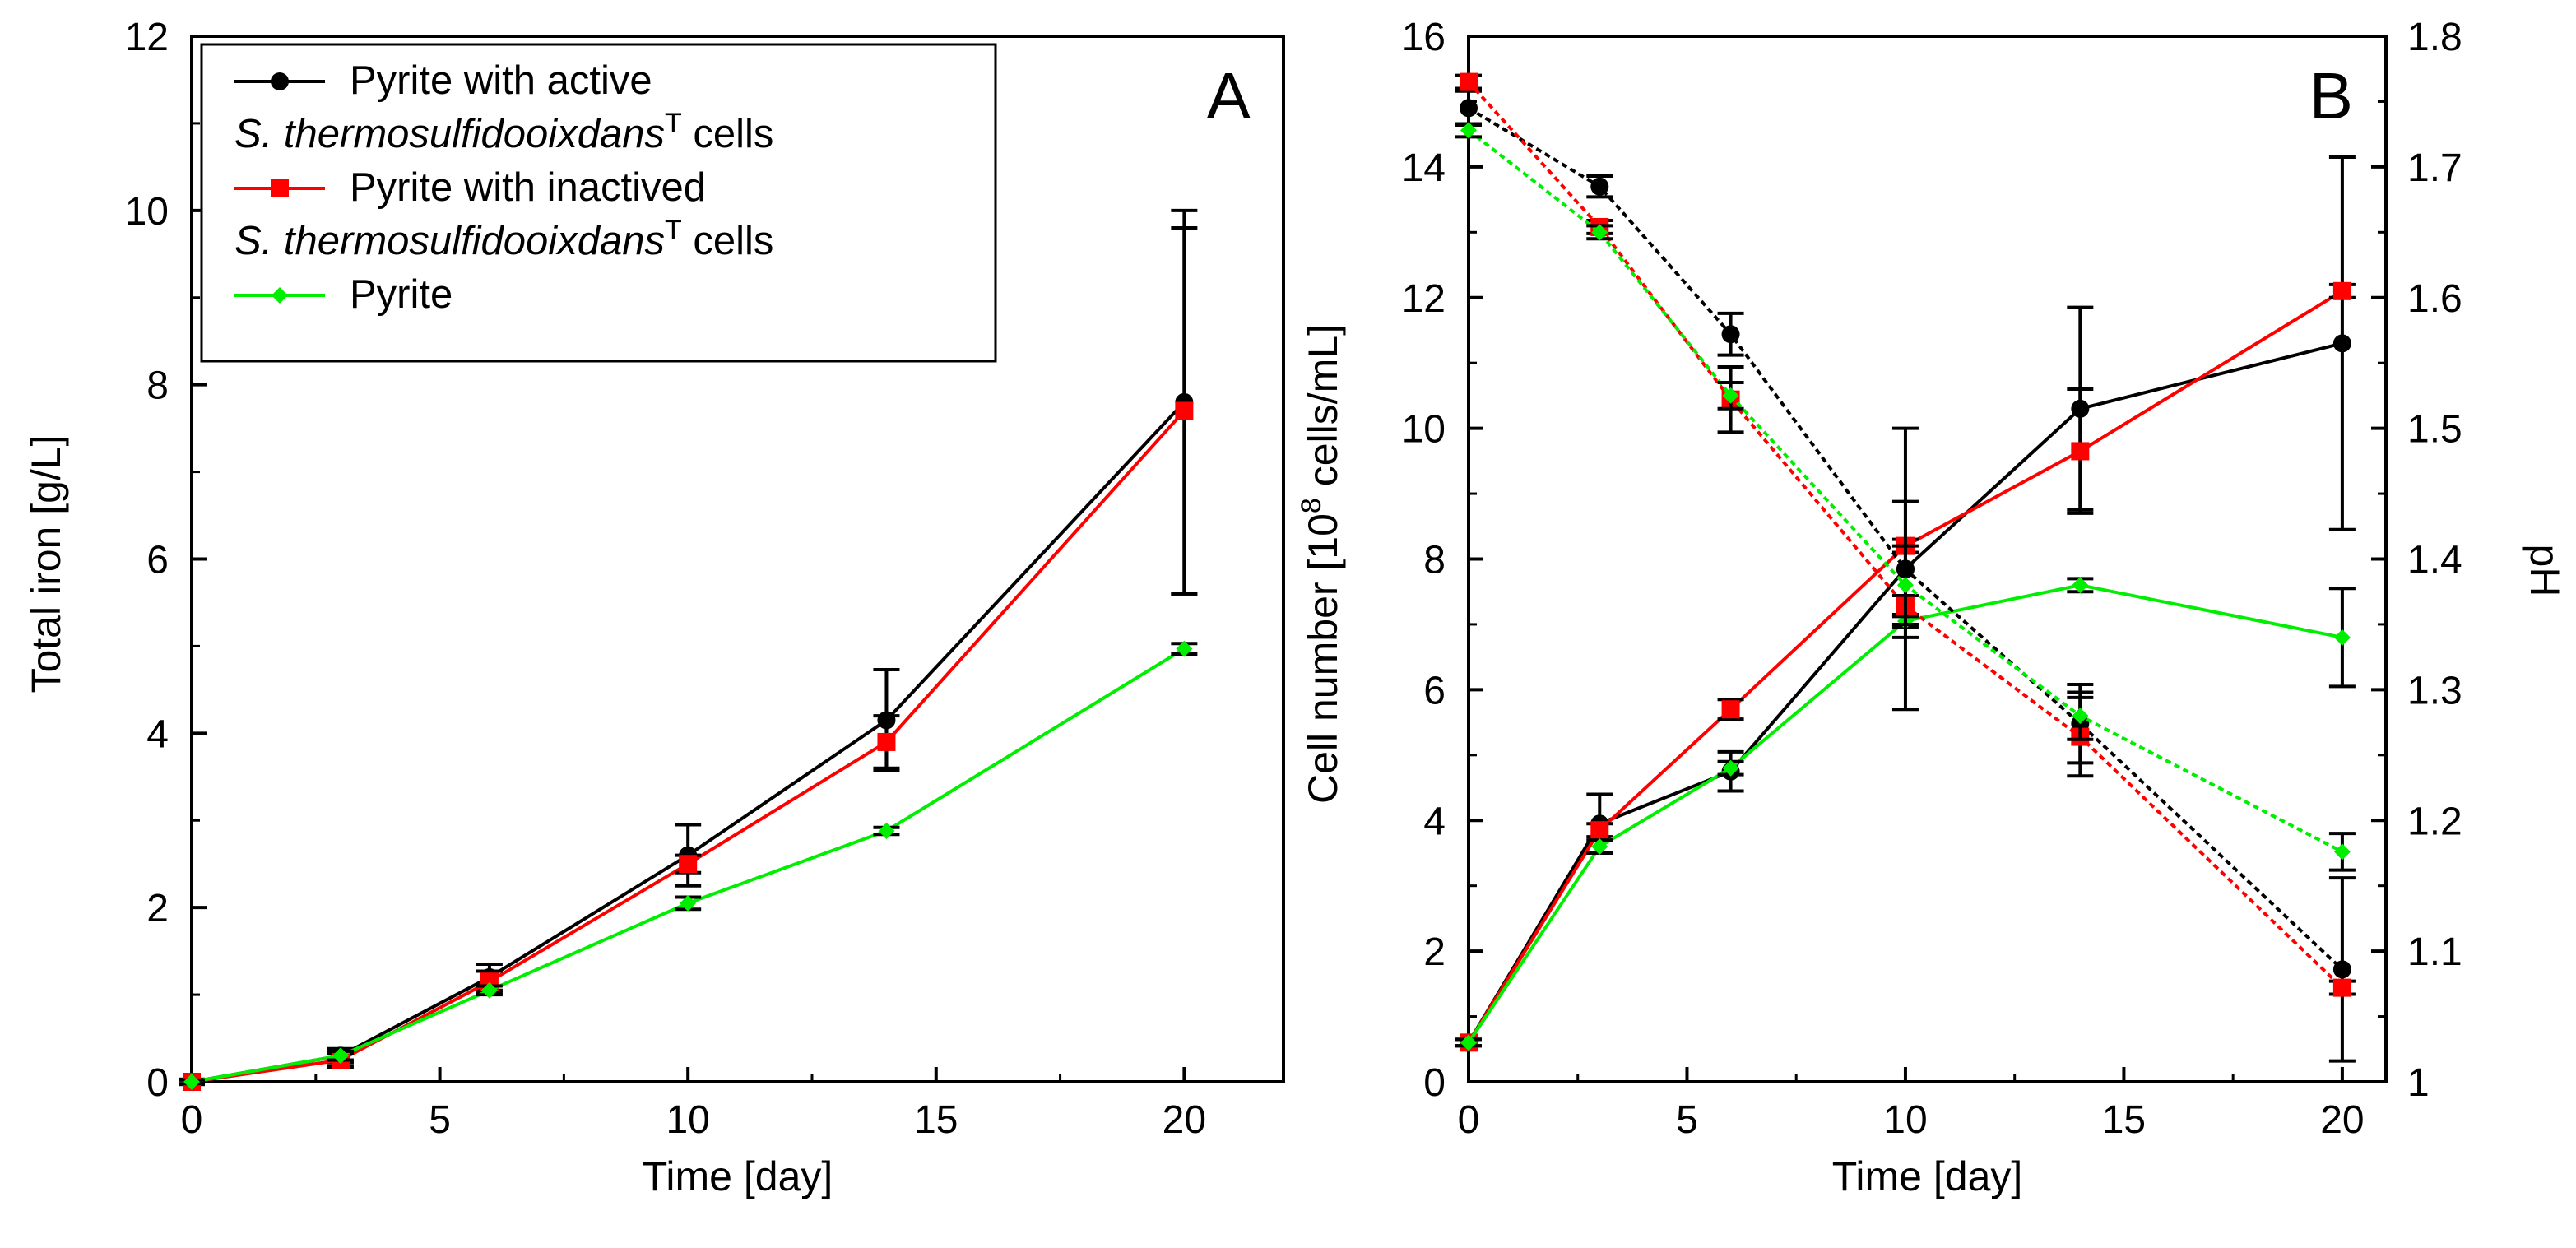  I want to click on panel-b-y-tick-label: 0, so click(1434, 1083).